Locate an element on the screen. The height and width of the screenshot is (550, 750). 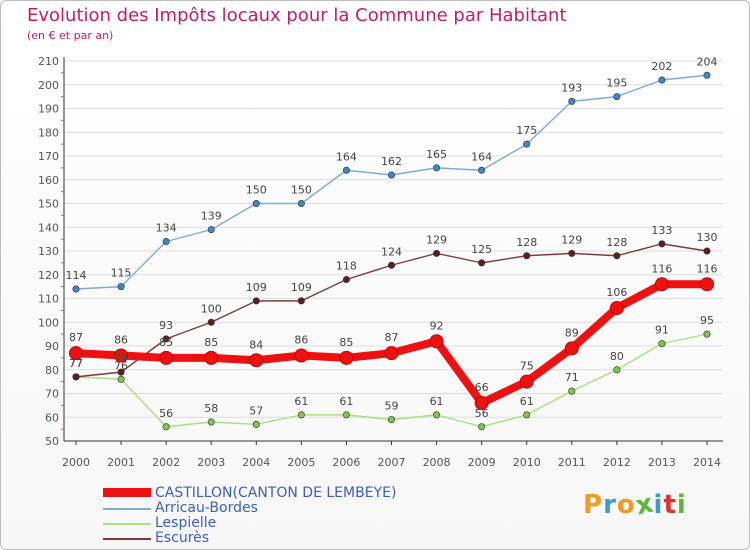
y-tick-label: 100 is located at coordinates (48, 322).